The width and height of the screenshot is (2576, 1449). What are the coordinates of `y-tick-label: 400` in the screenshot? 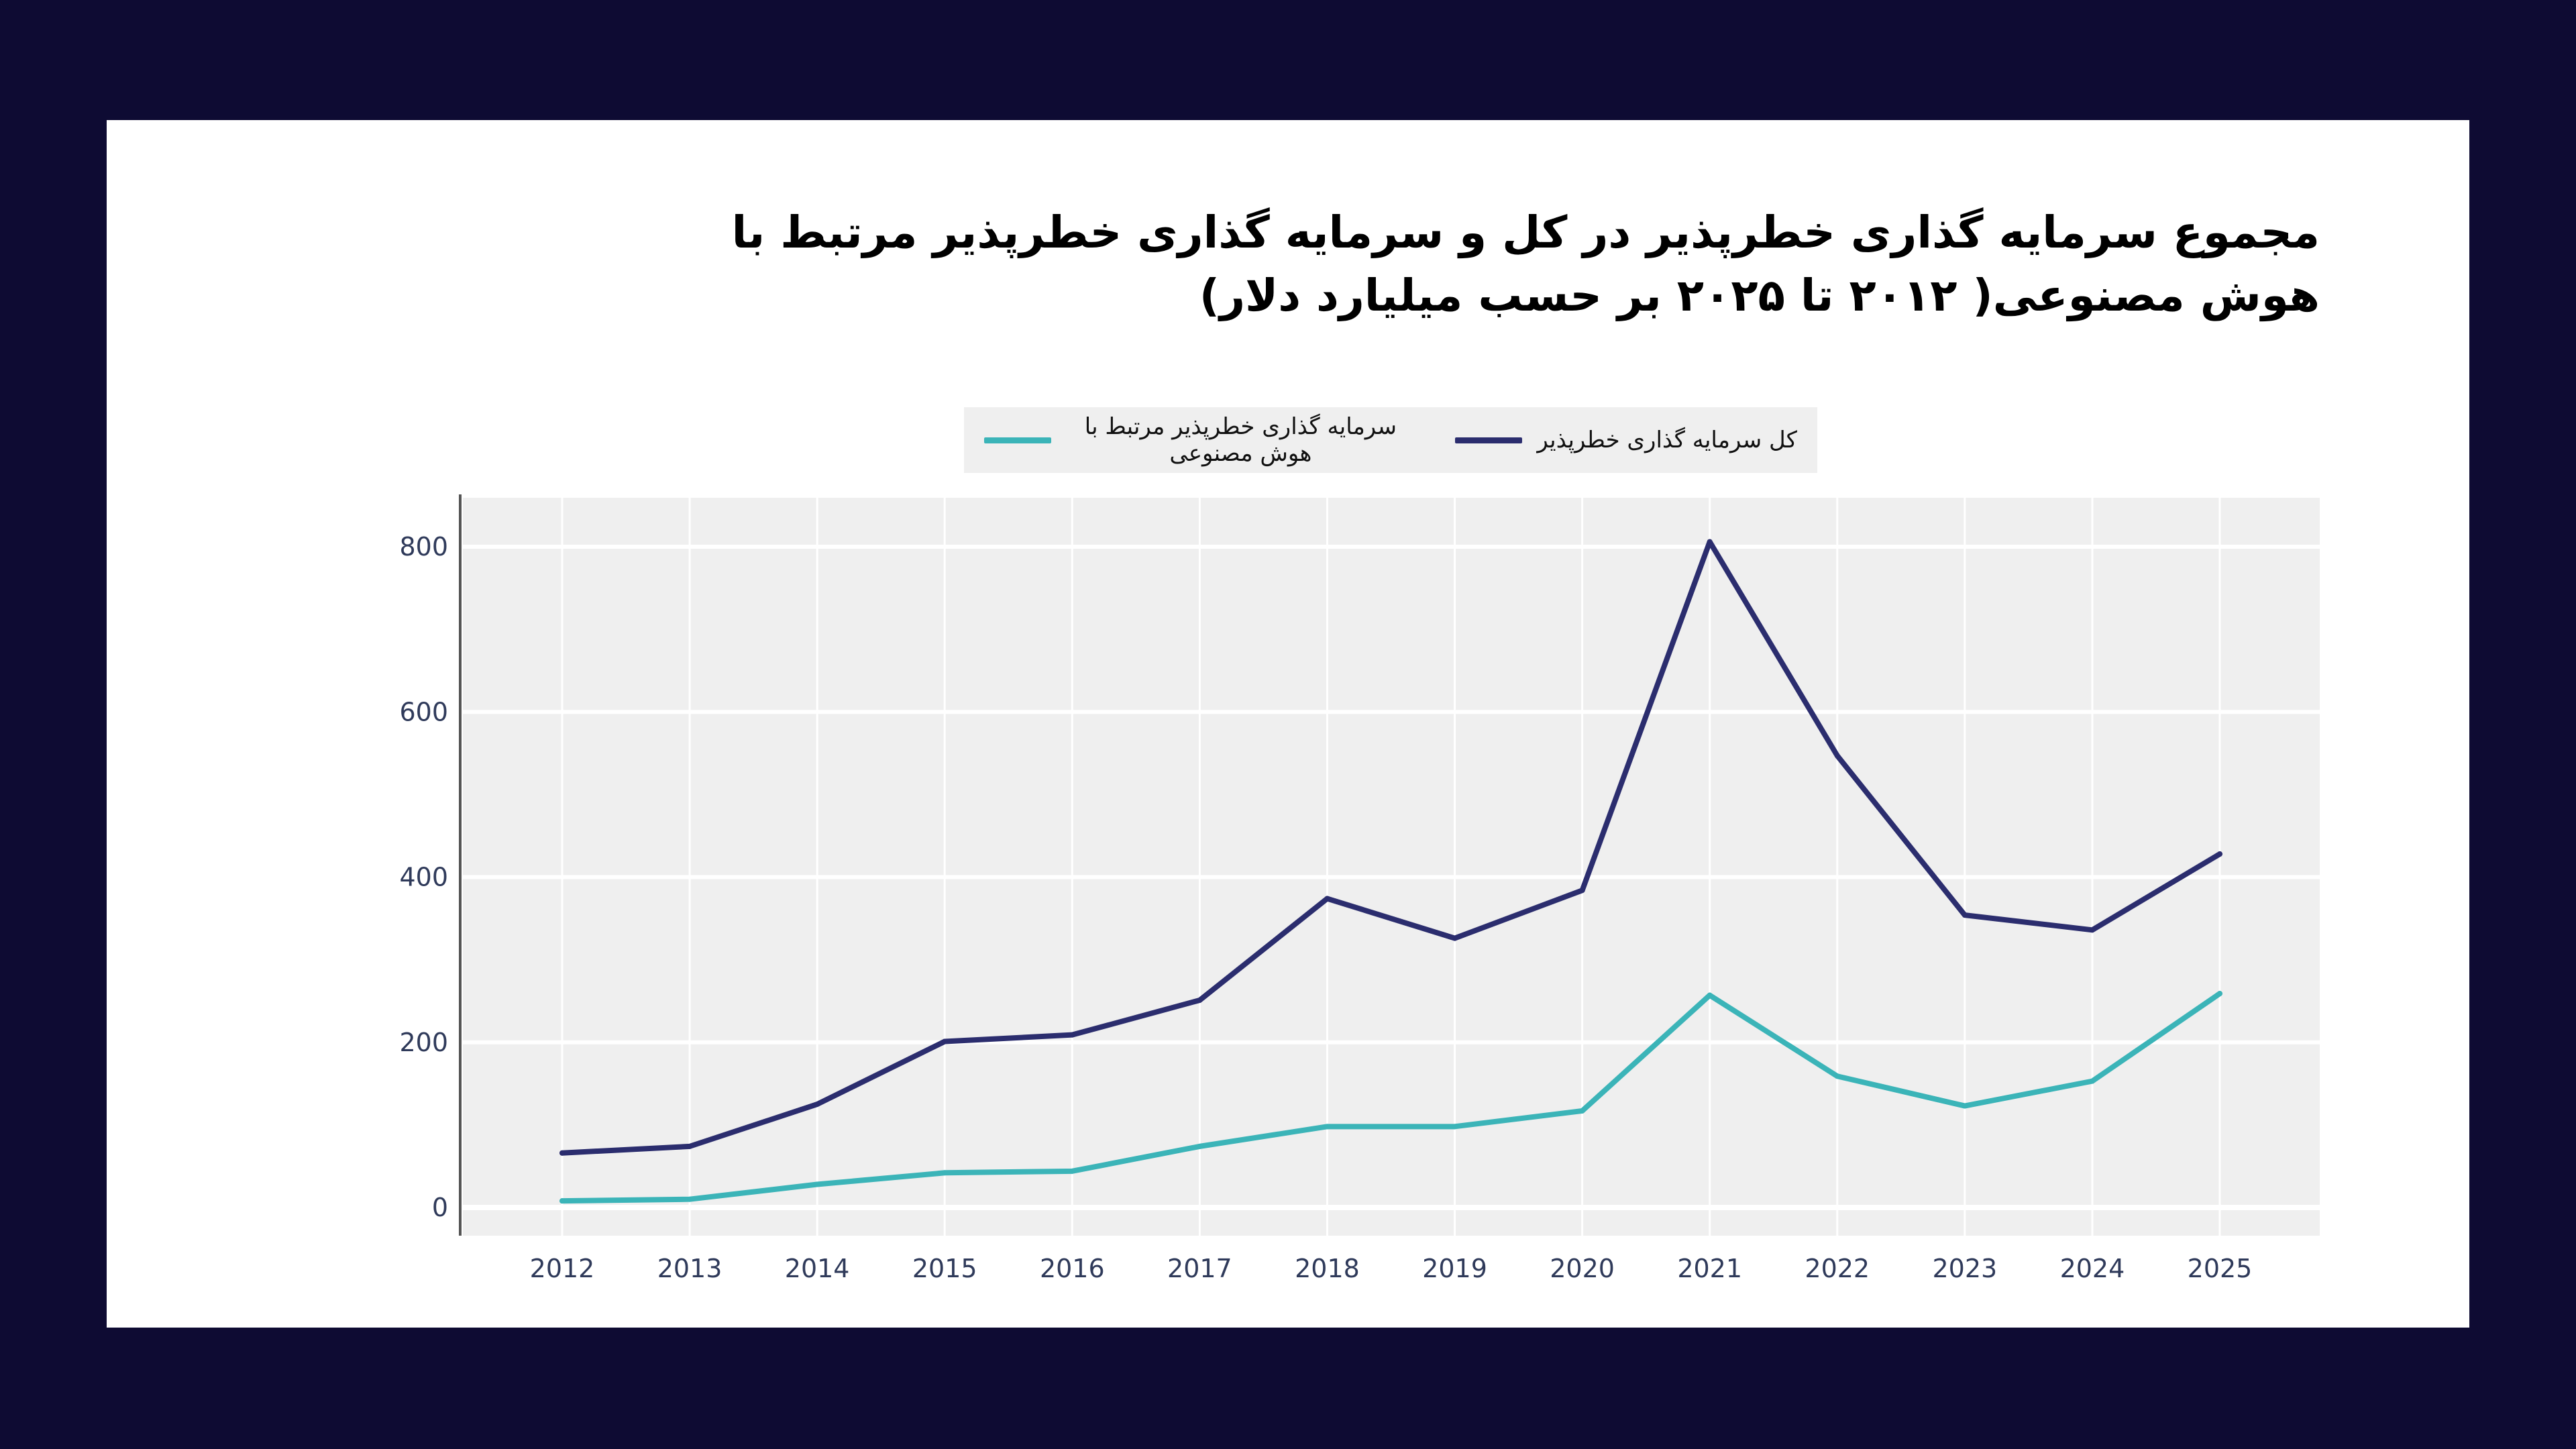 It's located at (423, 877).